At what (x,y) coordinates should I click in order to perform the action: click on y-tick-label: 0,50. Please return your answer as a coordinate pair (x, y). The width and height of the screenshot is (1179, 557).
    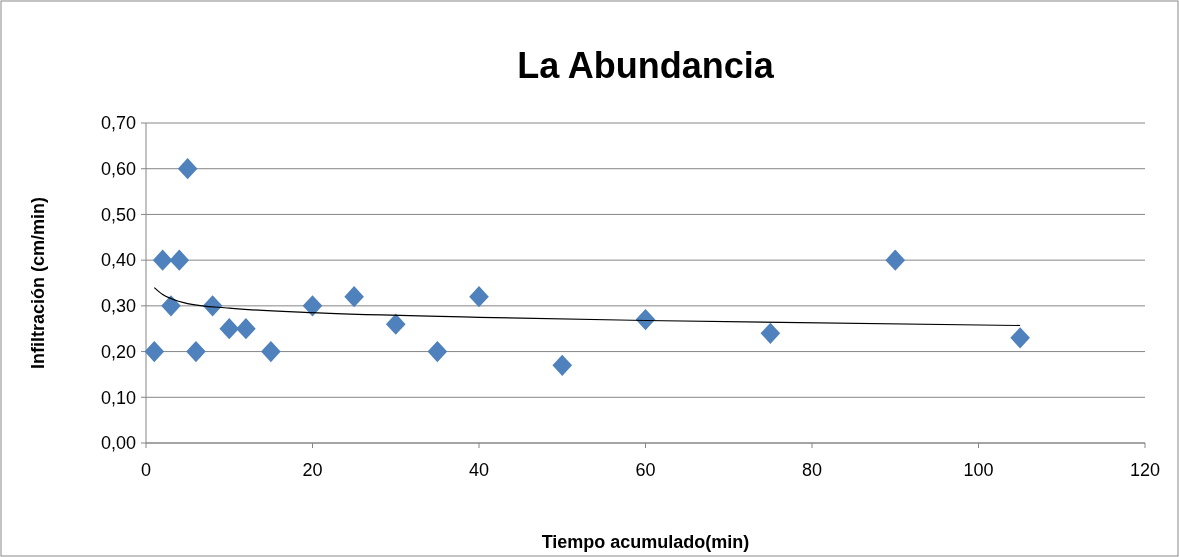
    Looking at the image, I should click on (118, 214).